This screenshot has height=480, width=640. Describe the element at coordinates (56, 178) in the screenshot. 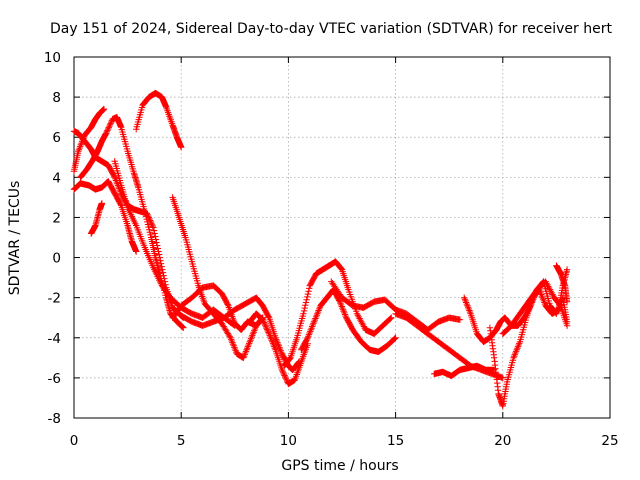

I see `y-tick-label: 4` at that location.